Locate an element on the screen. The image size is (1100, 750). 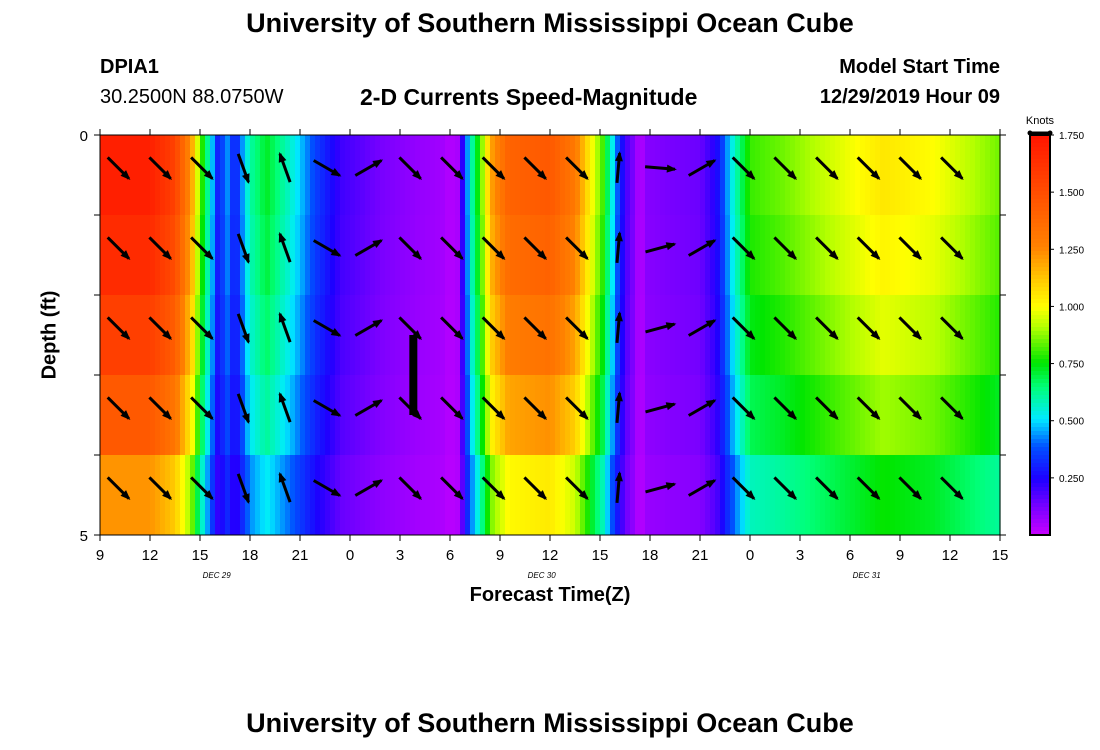
colorbar-frame is located at coordinates (1040, 335).